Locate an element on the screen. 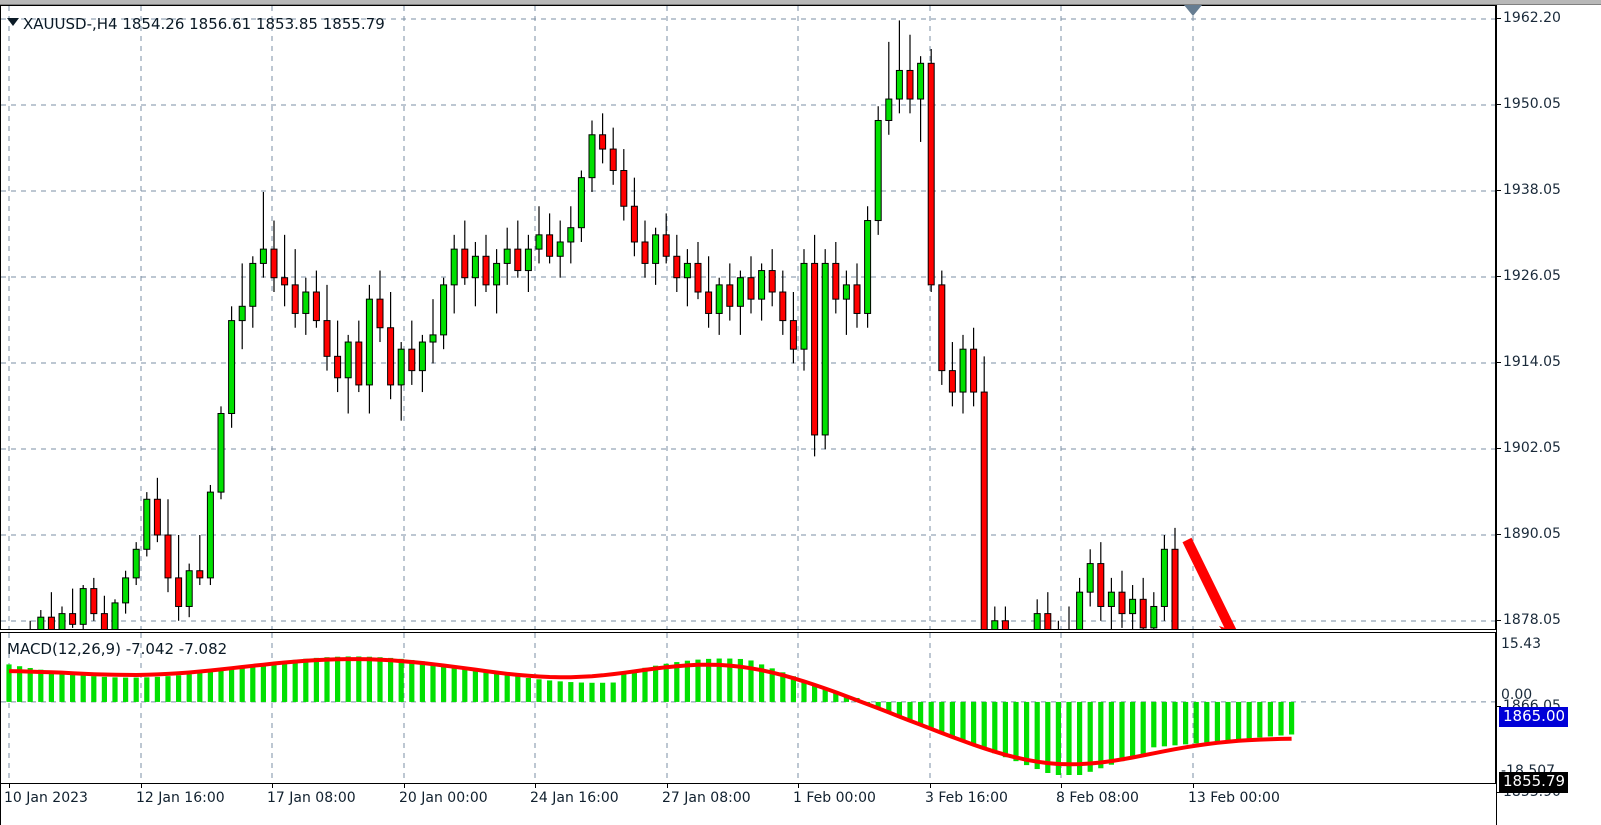 Image resolution: width=1601 pixels, height=825 pixels. time-axis-tick-label: 24 Jan 16:00 is located at coordinates (574, 798).